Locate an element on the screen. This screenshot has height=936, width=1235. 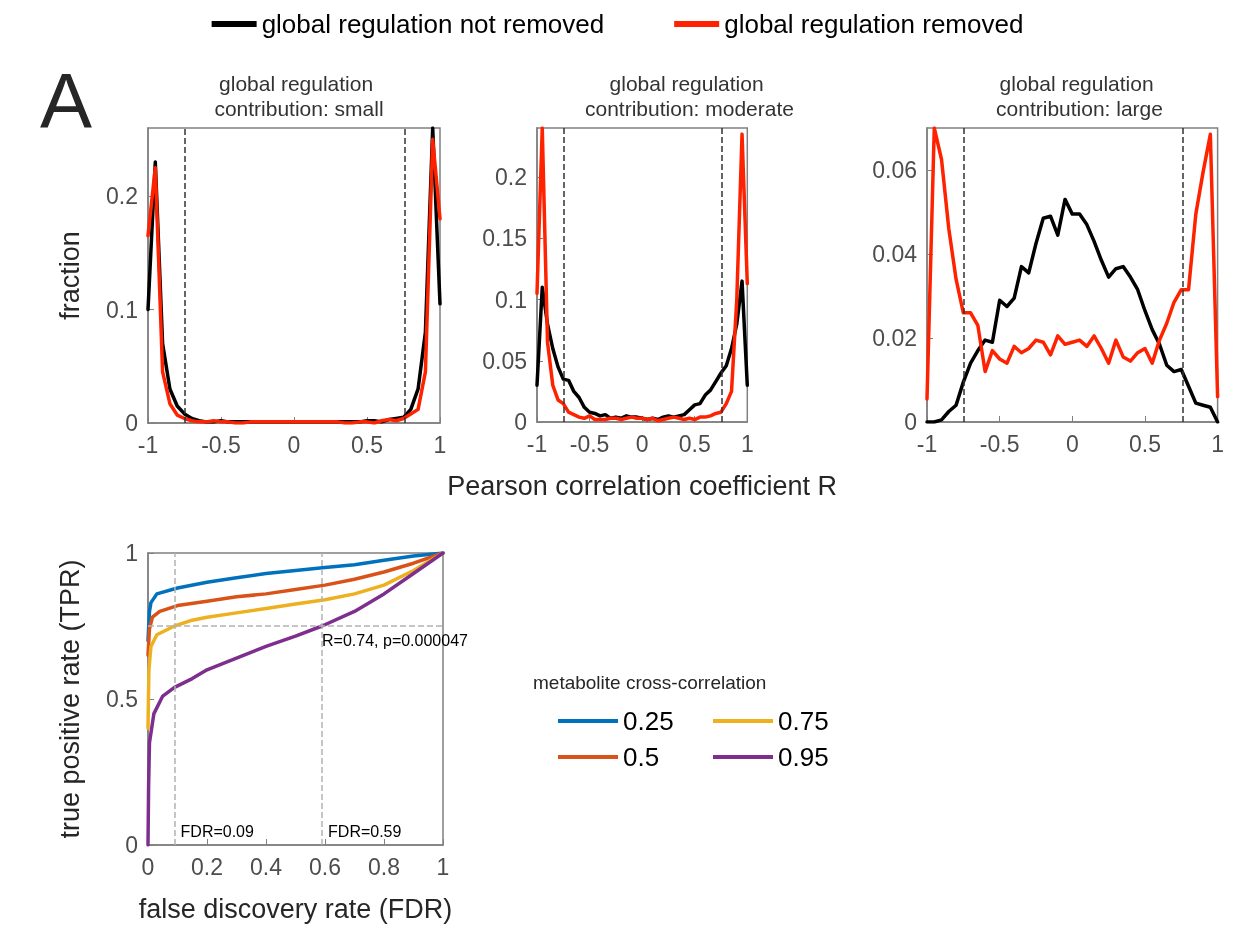
legend-title: metabolite cross-correlation is located at coordinates (650, 682).